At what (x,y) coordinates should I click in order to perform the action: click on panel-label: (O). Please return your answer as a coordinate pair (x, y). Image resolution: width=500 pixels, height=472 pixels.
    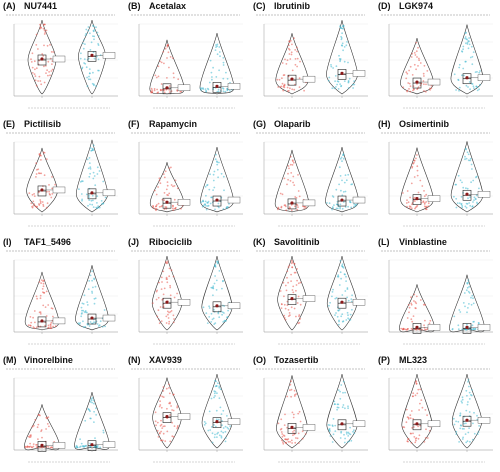
    Looking at the image, I should click on (259, 360).